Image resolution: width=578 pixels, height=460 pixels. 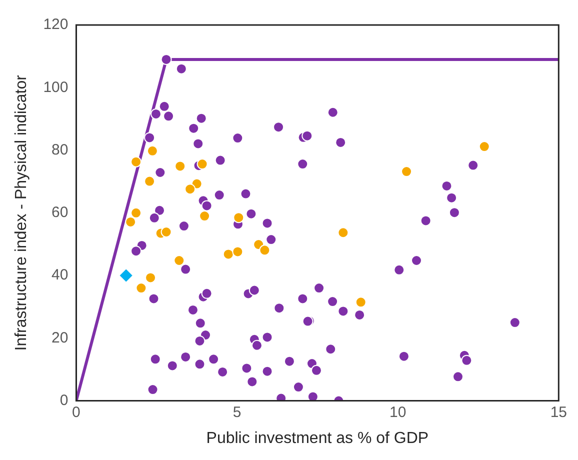 I want to click on y-axis-title: Infrastructure index - Physical indicator, so click(x=21, y=212).